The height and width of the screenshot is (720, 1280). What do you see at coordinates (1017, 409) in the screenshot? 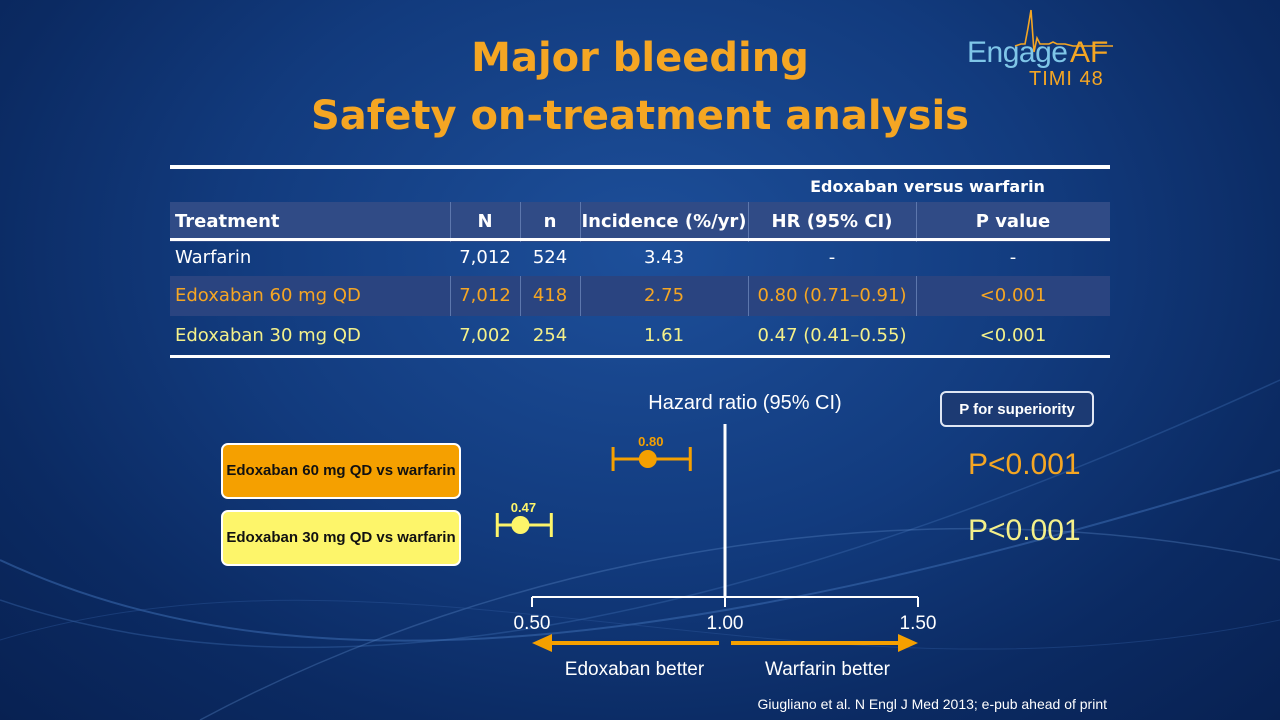
I see `p-superiority-badge: P for superiority` at bounding box center [1017, 409].